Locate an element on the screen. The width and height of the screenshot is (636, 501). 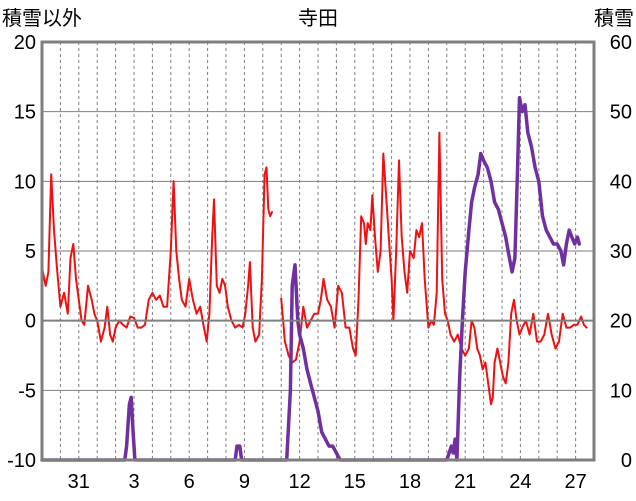
x-tick-label: 9 is located at coordinates (244, 482).